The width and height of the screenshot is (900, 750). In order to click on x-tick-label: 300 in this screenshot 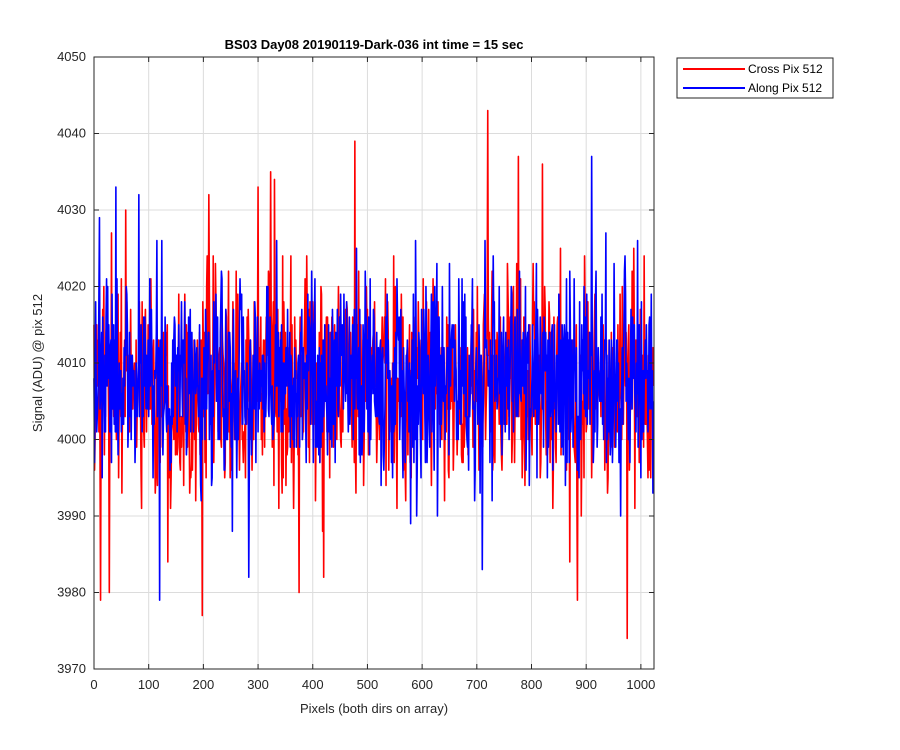, I will do `click(258, 684)`.